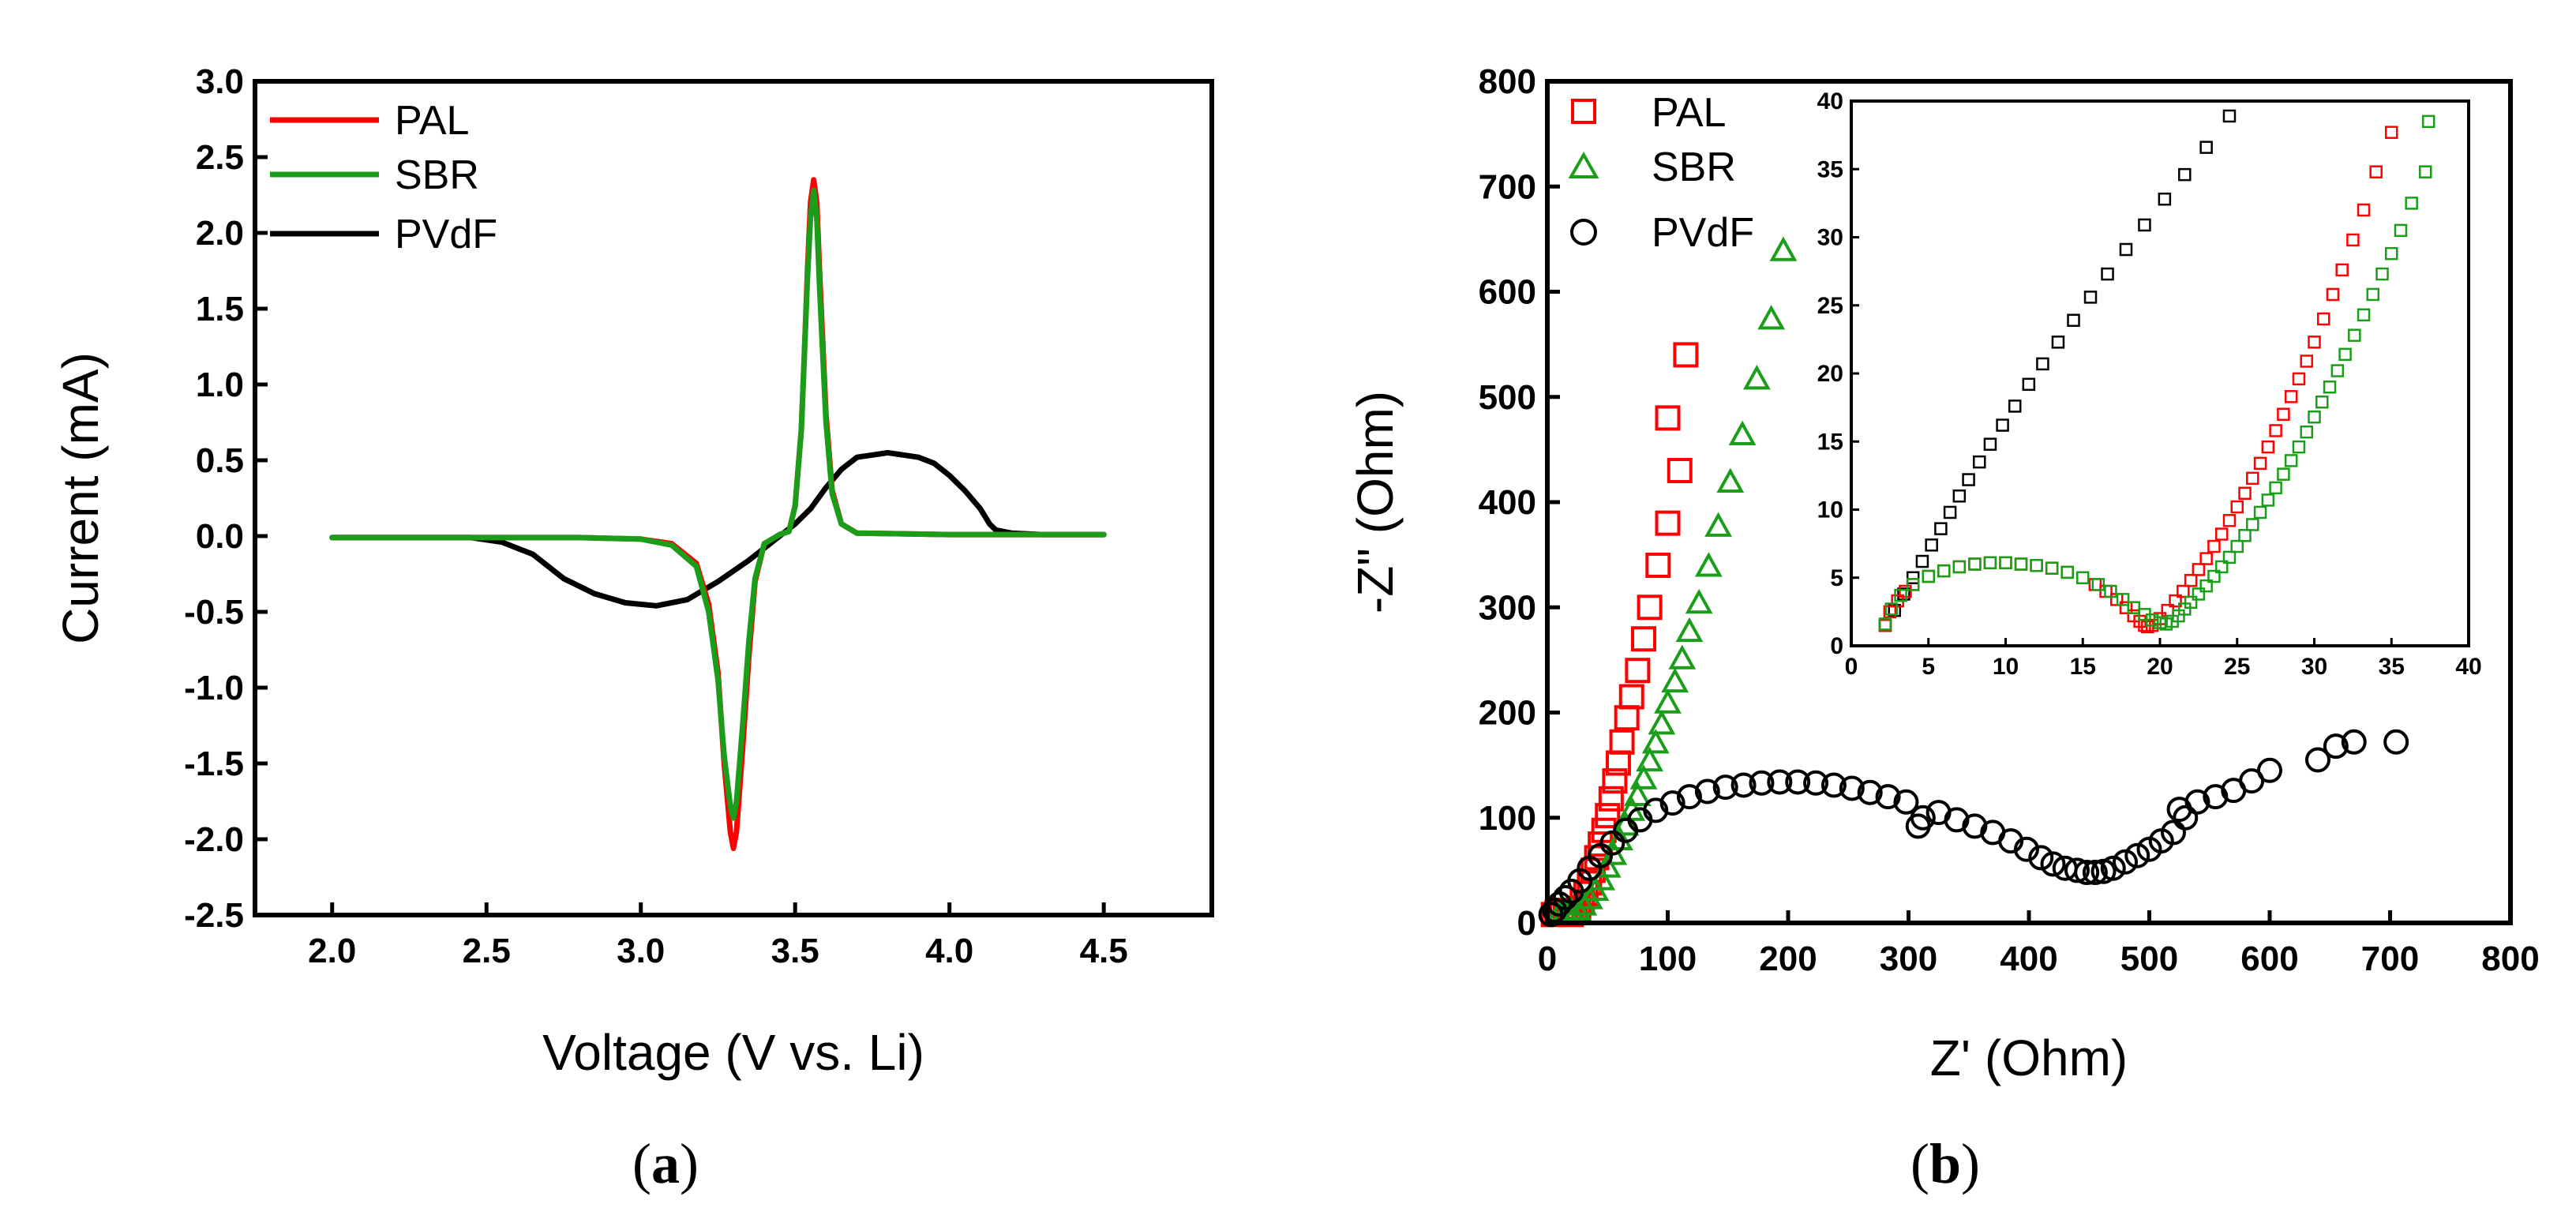  What do you see at coordinates (220, 234) in the screenshot?
I see `y-tick-label-a-9: 2.0` at bounding box center [220, 234].